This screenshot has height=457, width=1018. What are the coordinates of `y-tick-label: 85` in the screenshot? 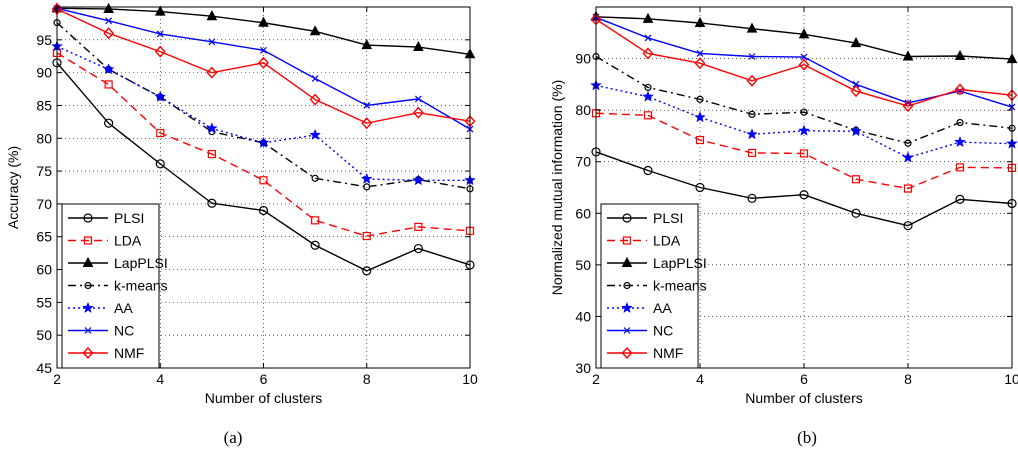 It's located at (44, 105).